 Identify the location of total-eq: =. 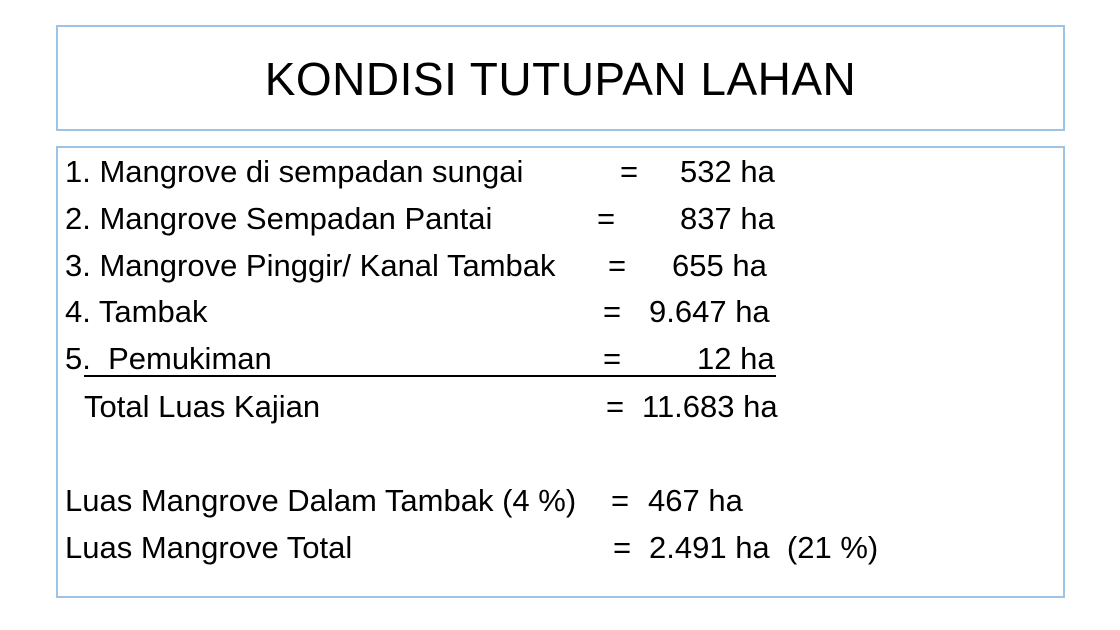
(615, 406).